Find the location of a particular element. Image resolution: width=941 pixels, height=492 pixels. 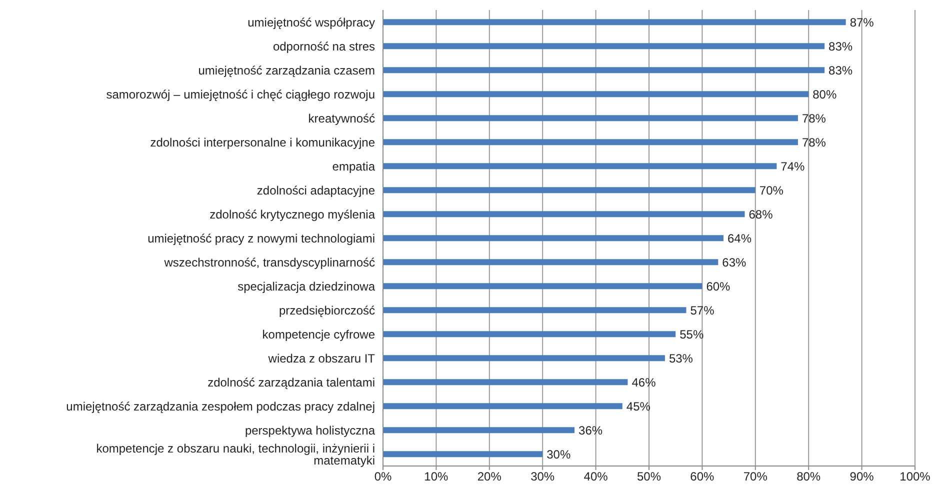

y-tick-label: wiedza z obszaru IT is located at coordinates (321, 358).